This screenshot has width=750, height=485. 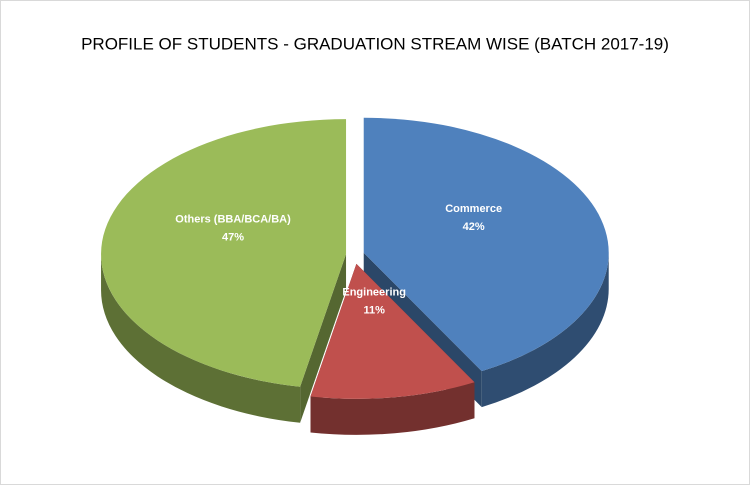 What do you see at coordinates (474, 227) in the screenshot?
I see `slice-value-label: 42%` at bounding box center [474, 227].